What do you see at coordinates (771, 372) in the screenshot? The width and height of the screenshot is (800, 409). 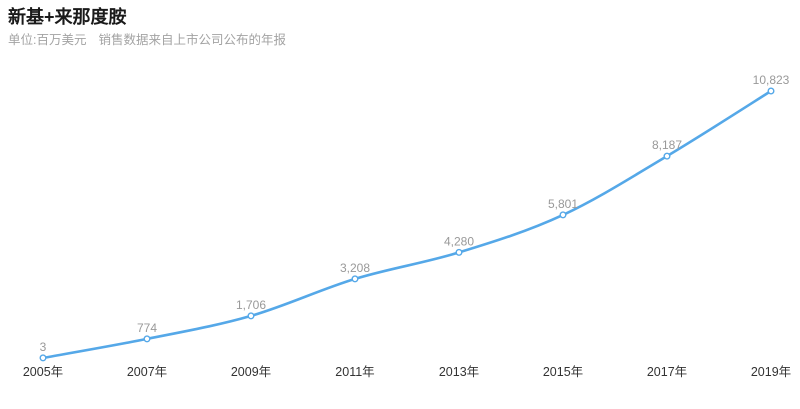 I see `x-axis-tick-label: 2019年` at bounding box center [771, 372].